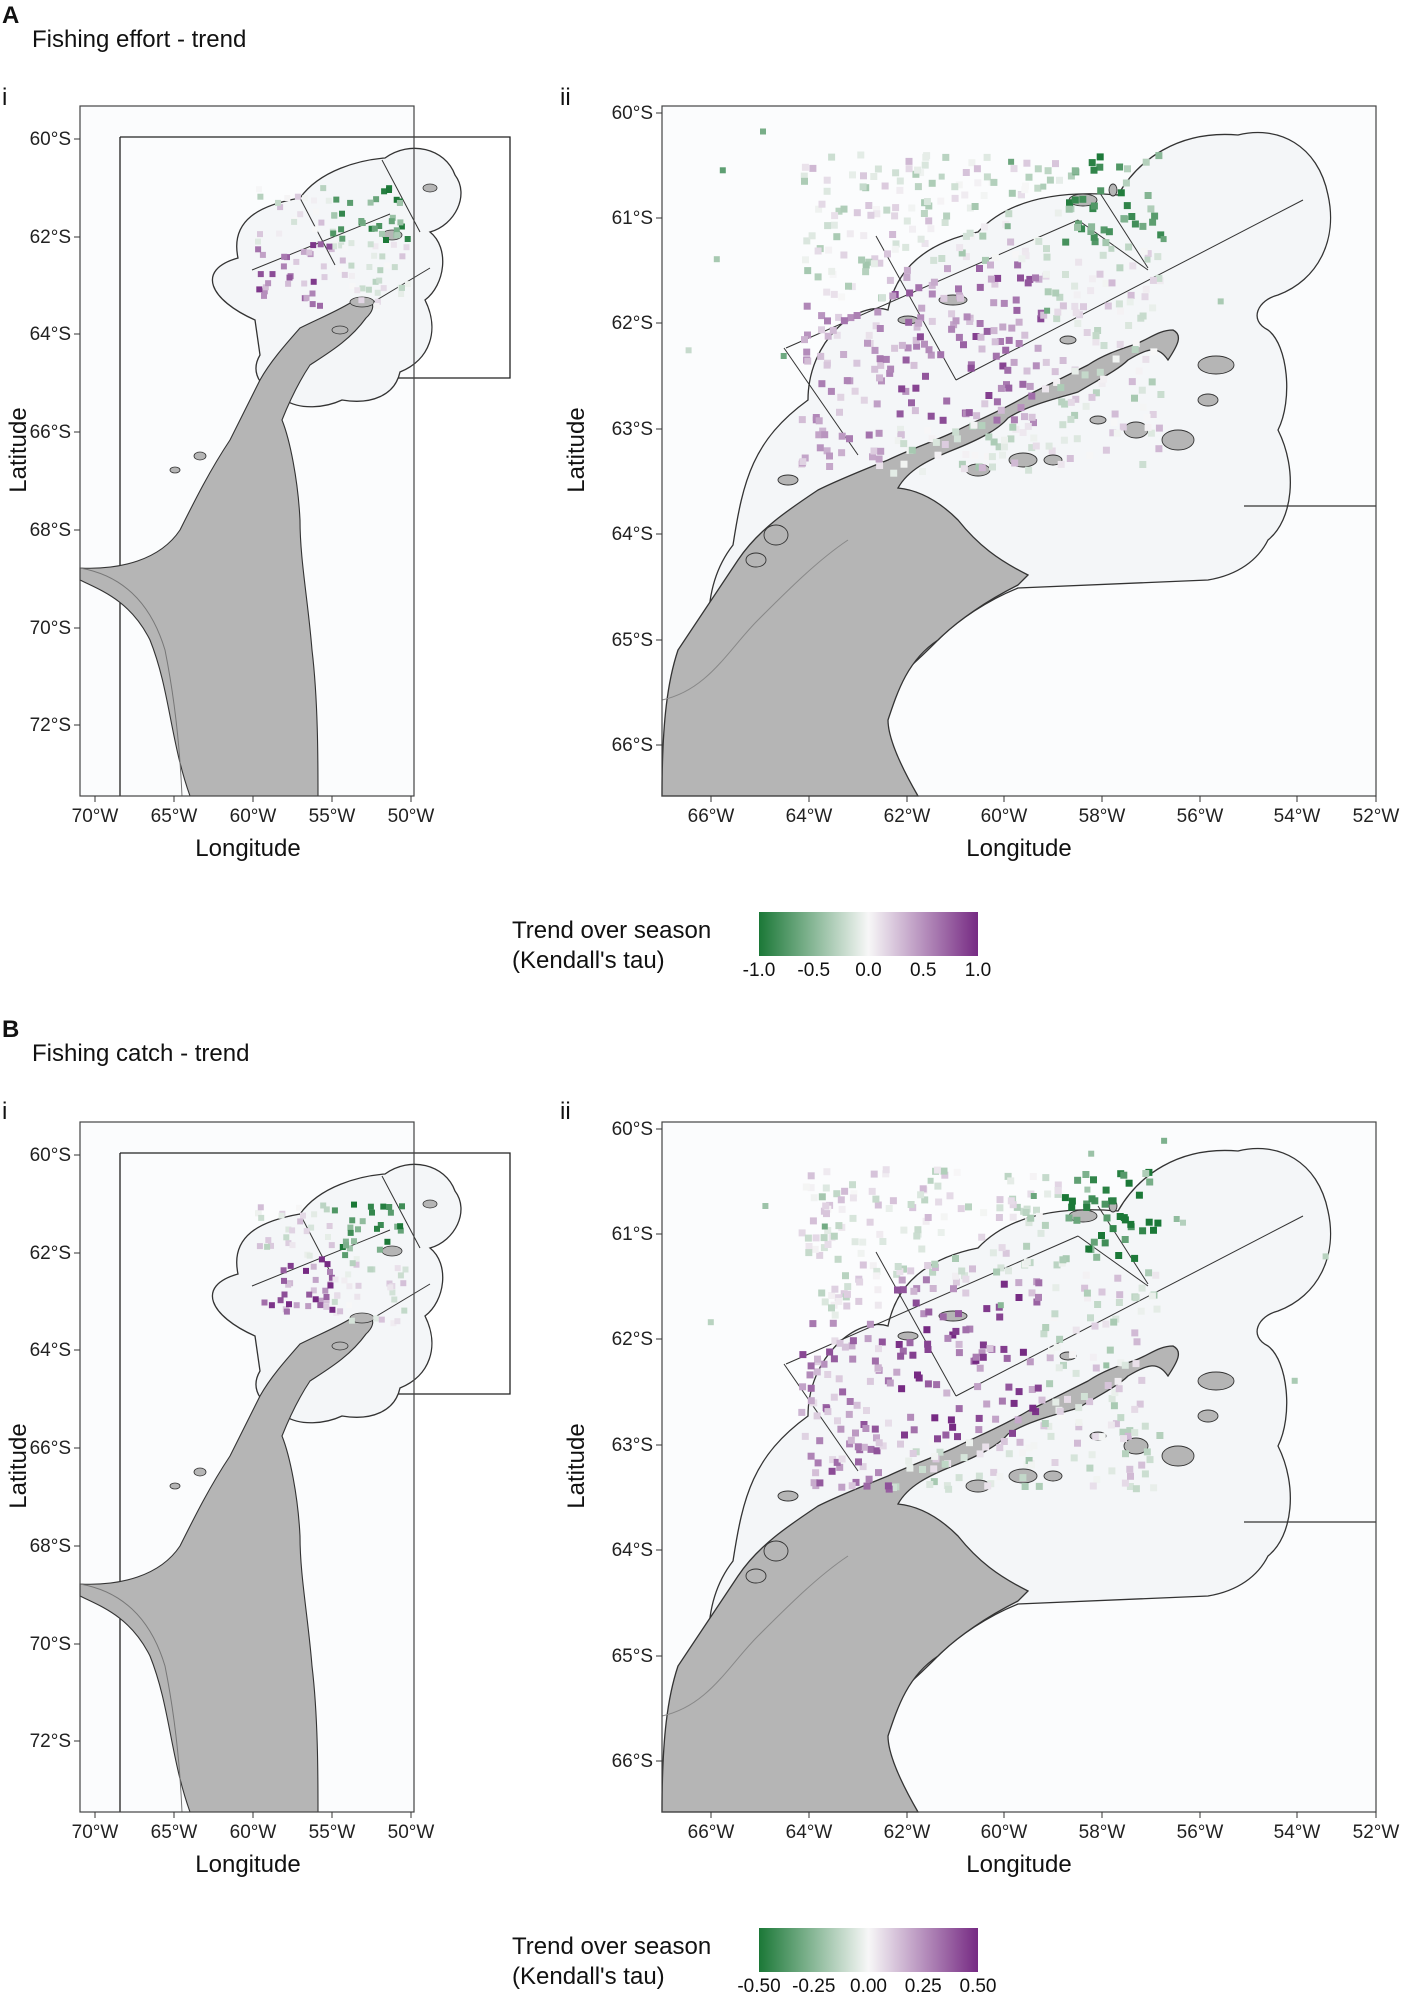 Image resolution: width=1418 pixels, height=2004 pixels. Describe the element at coordinates (755, 1636) in the screenshot. I see `ice-shelf-line` at that location.